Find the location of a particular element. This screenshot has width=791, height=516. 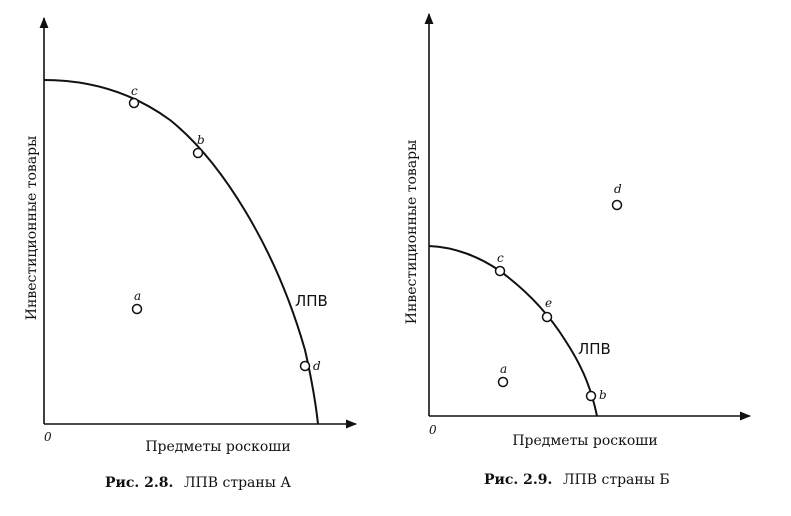

point-e-marker is located at coordinates (547, 317).